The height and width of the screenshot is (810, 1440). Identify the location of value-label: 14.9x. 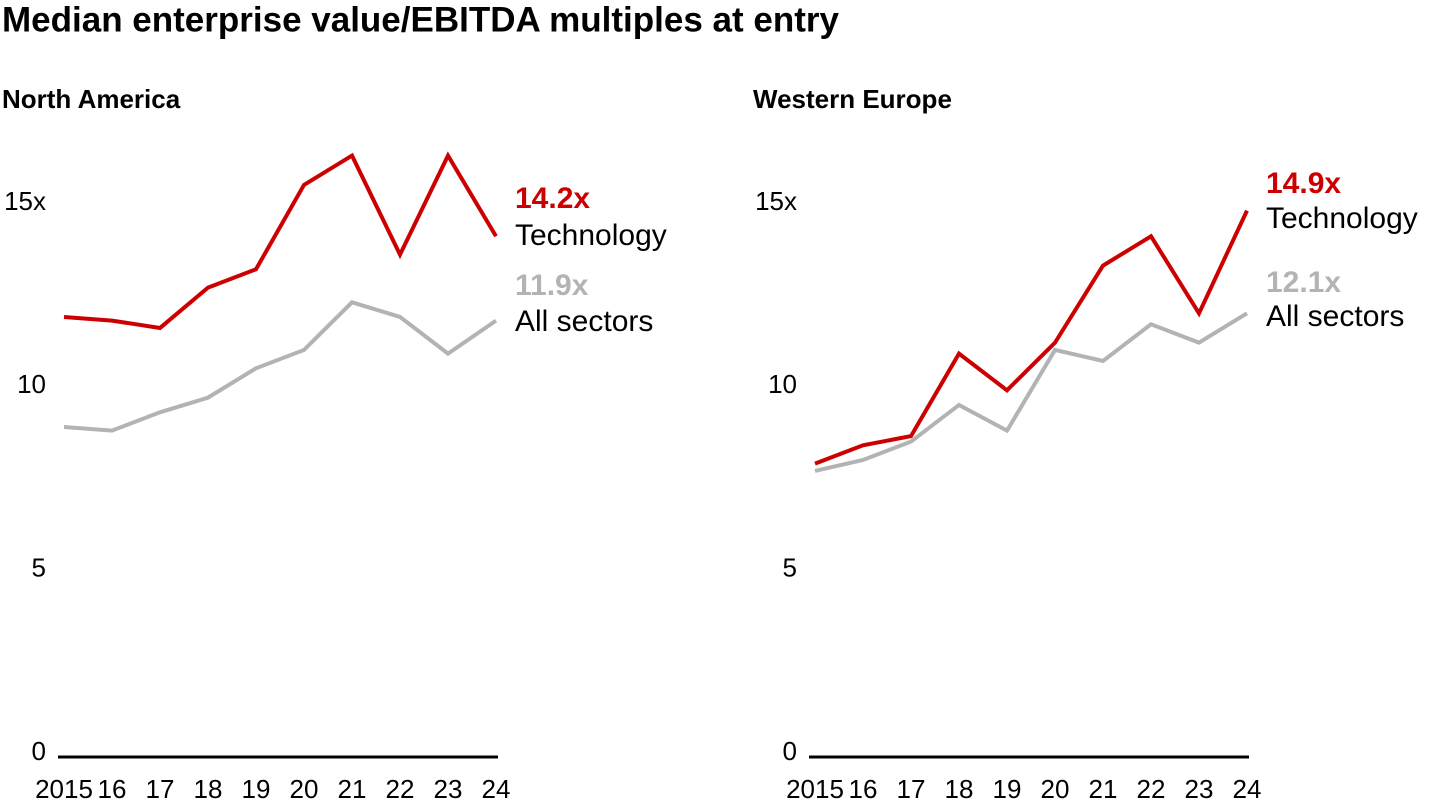
(1303, 183).